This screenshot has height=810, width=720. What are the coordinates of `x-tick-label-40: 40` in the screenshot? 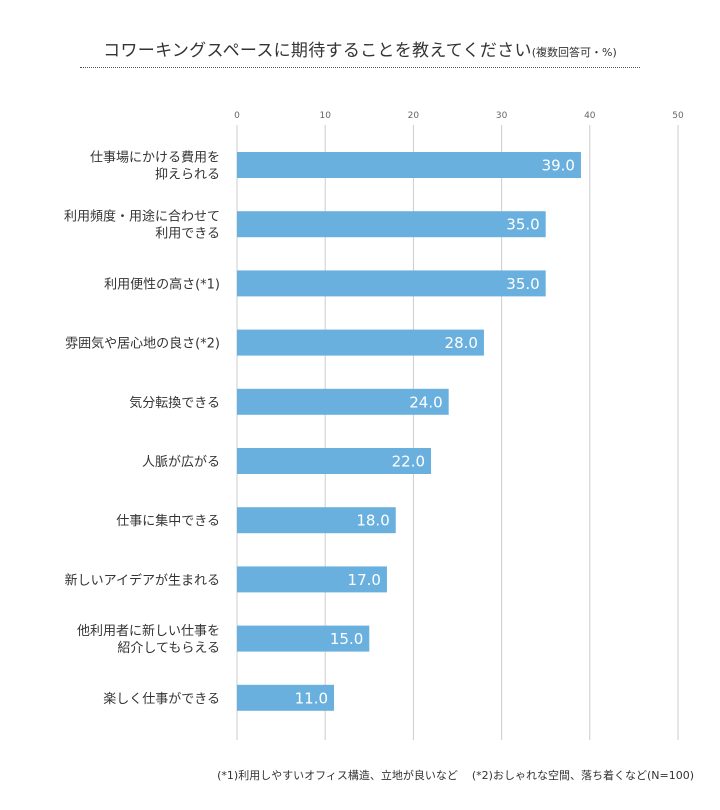 It's located at (590, 116).